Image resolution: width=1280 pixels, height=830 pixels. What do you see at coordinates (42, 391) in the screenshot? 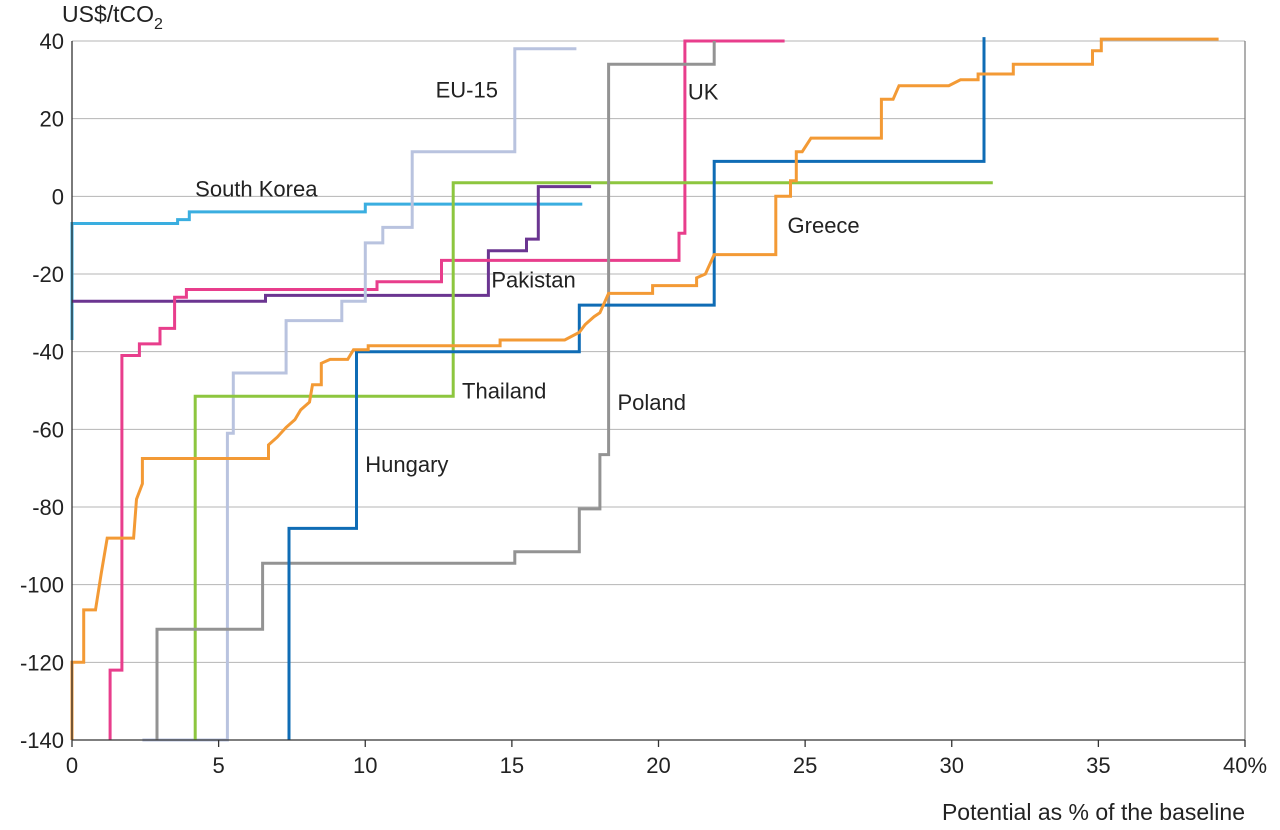
I see `y-tick-labels: 40 20 0 -20 -40 -60 -80 -100 -120 -140` at bounding box center [42, 391].